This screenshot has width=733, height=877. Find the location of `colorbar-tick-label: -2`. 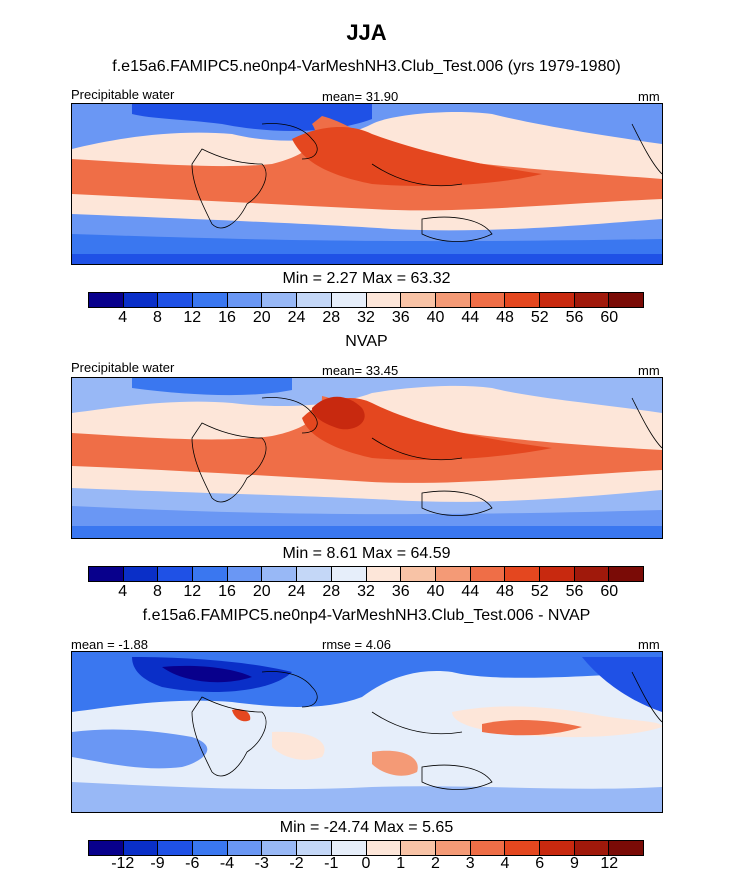

colorbar-tick-label: -2 is located at coordinates (296, 863).